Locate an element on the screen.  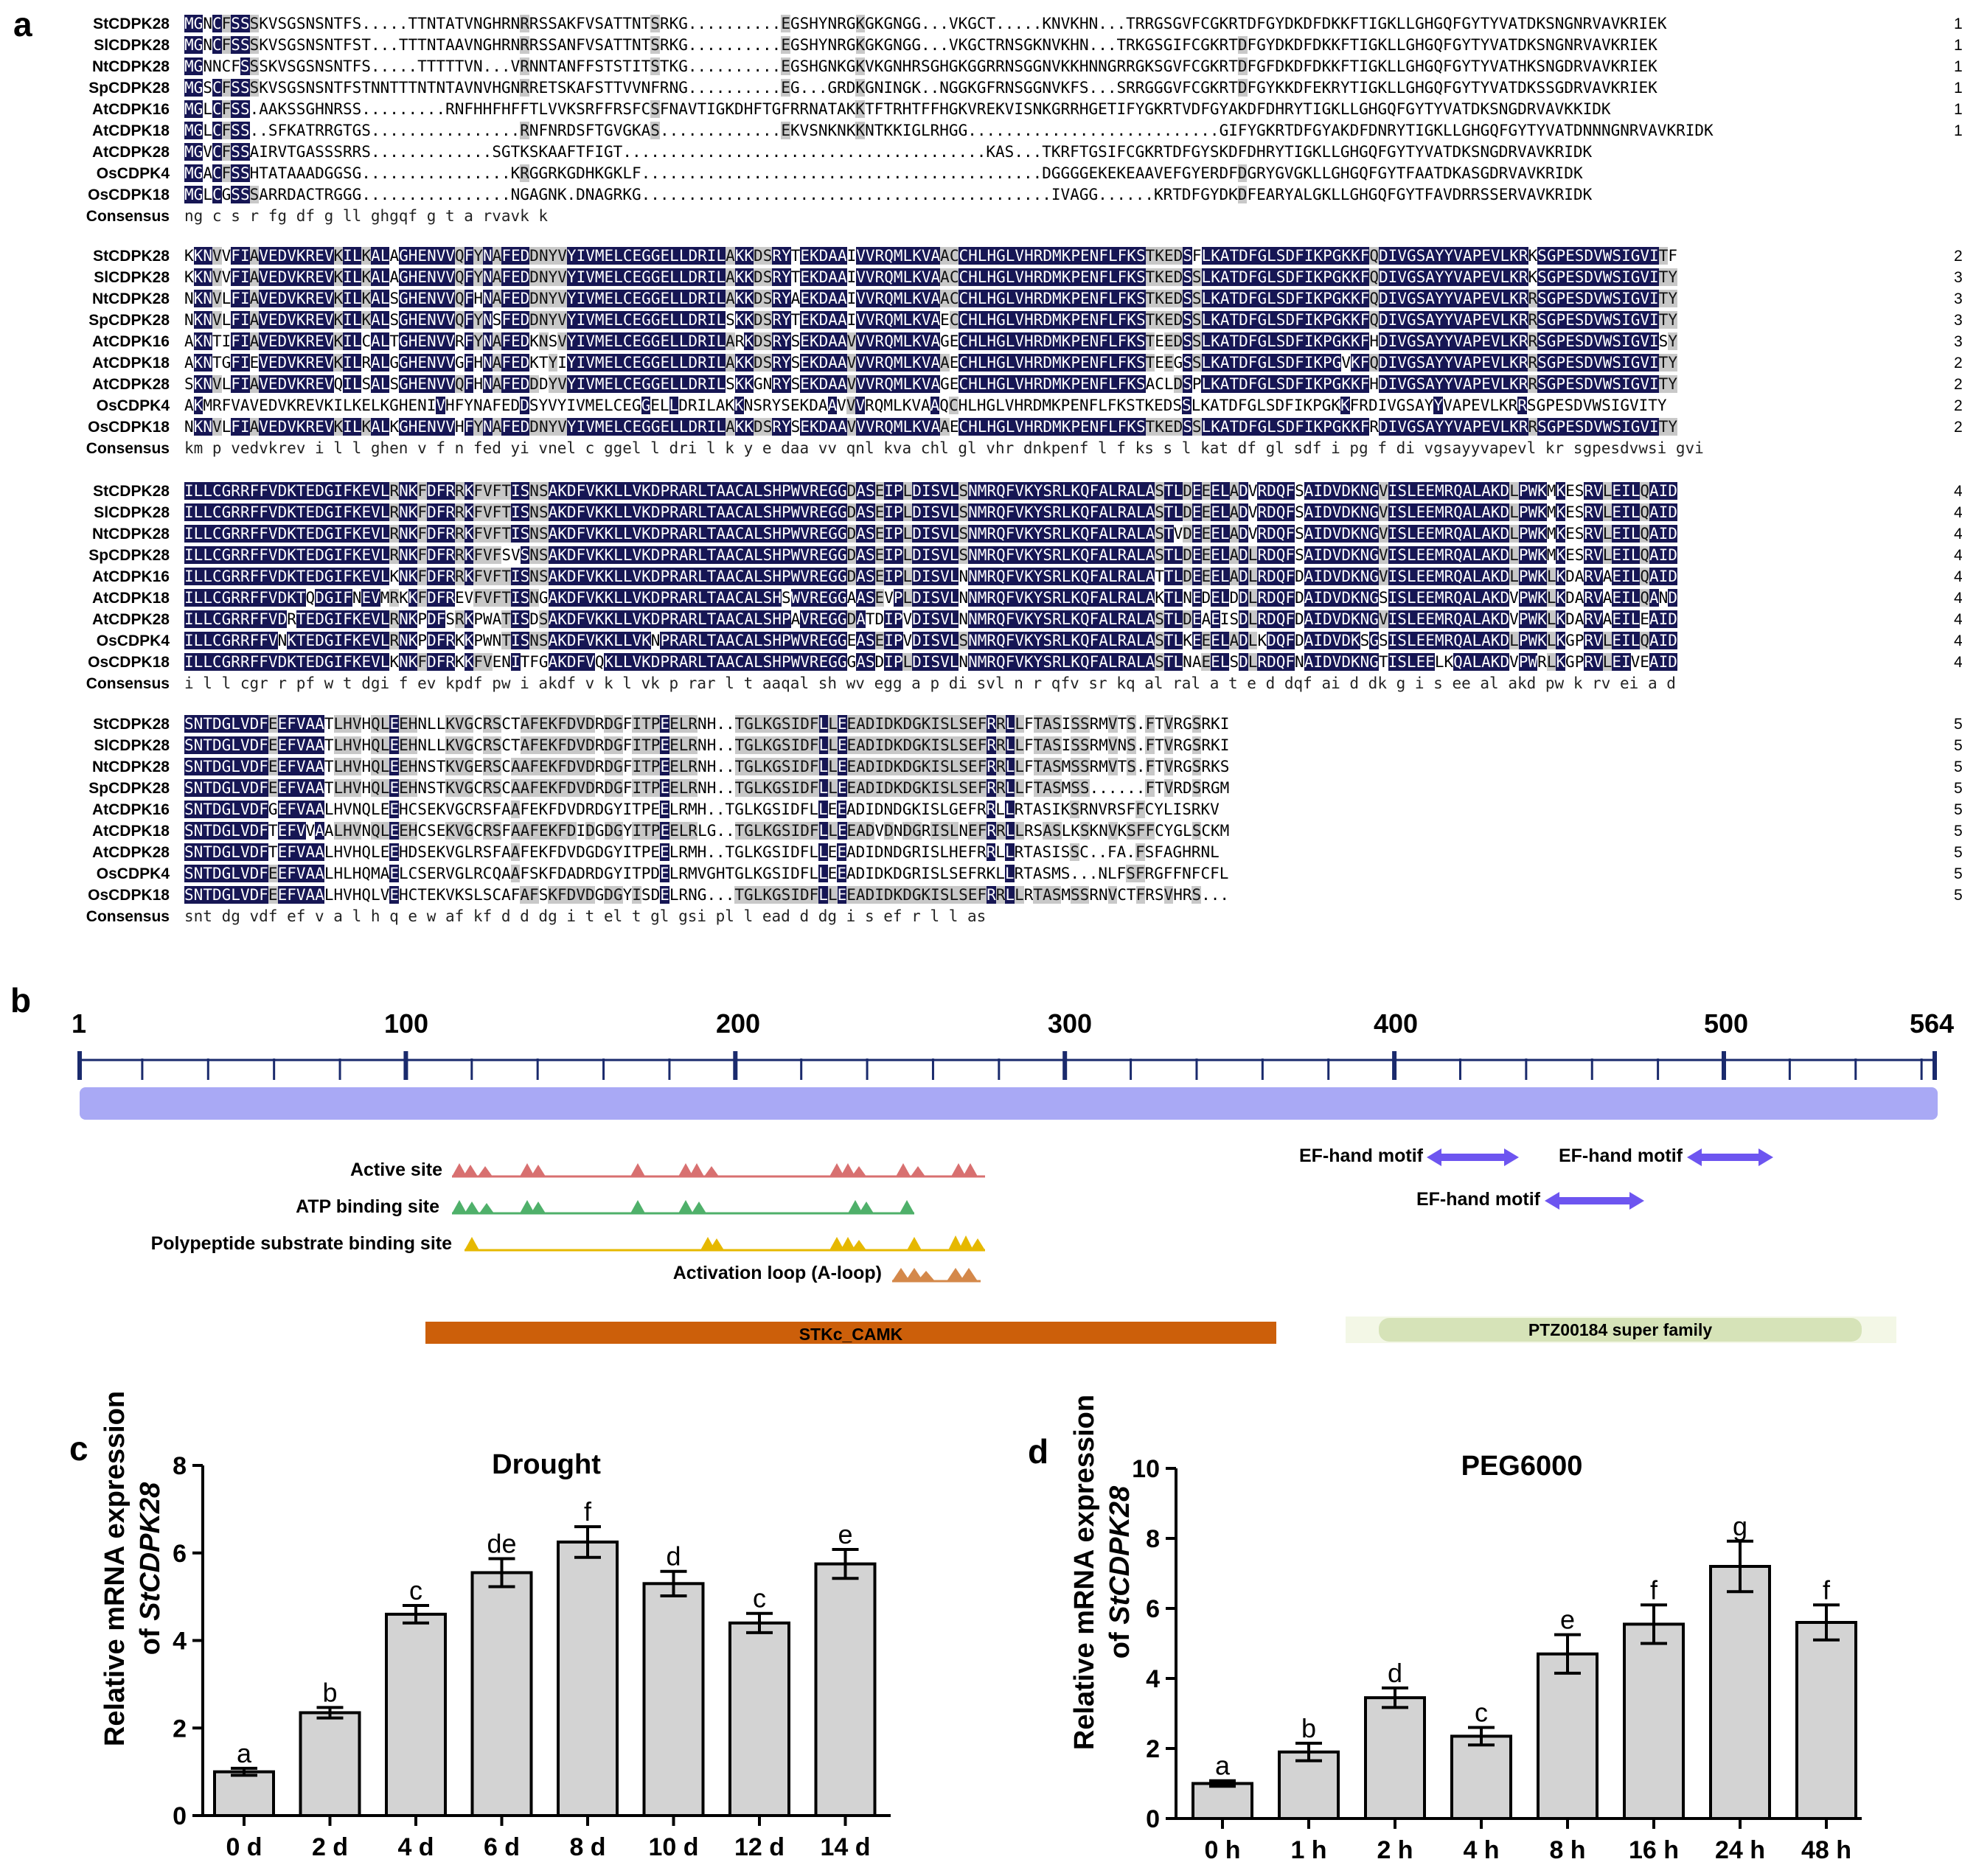
sequence-end-position: 301 is located at coordinates (1957, 277).